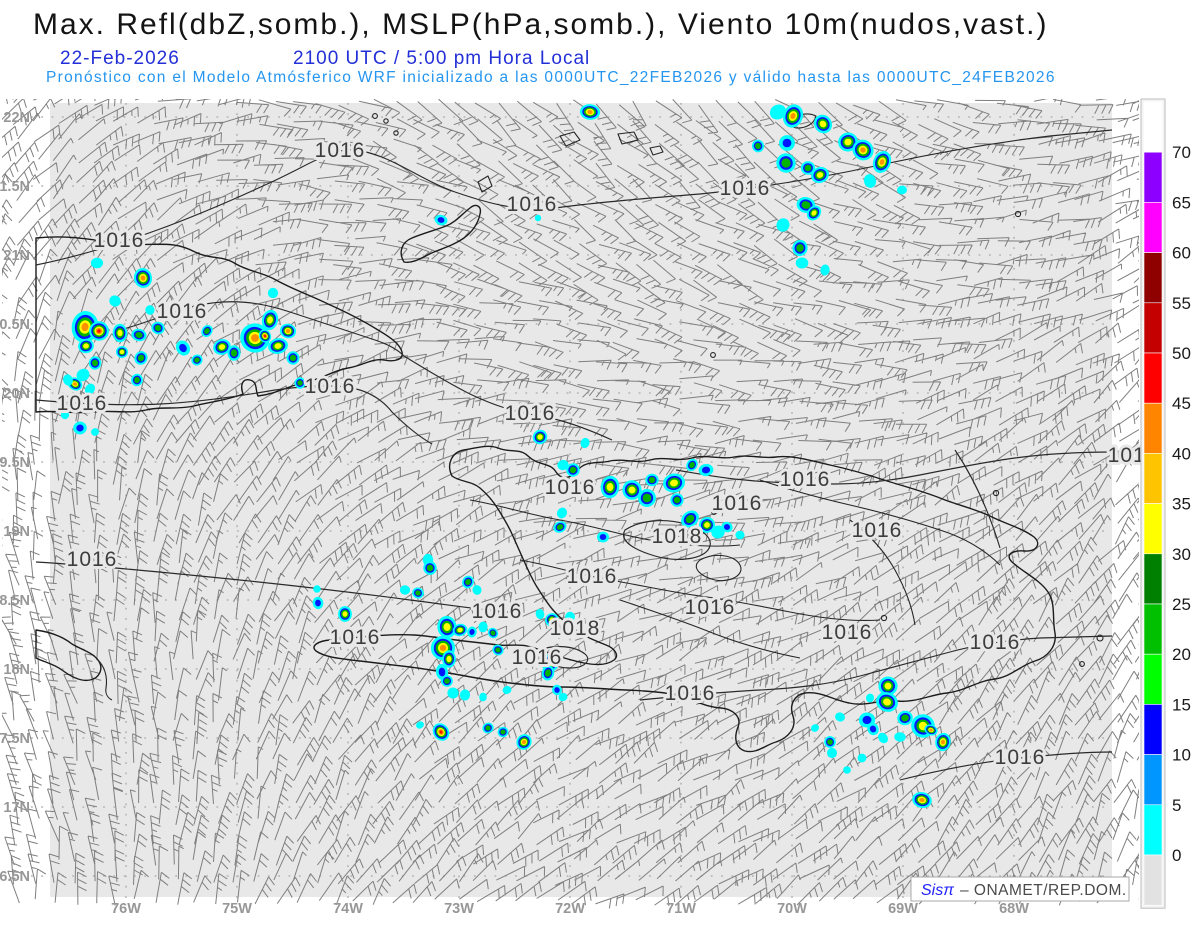 This screenshot has width=1200, height=927. Describe the element at coordinates (120, 58) in the screenshot. I see `forecast-date: 22-Feb-2026` at that location.